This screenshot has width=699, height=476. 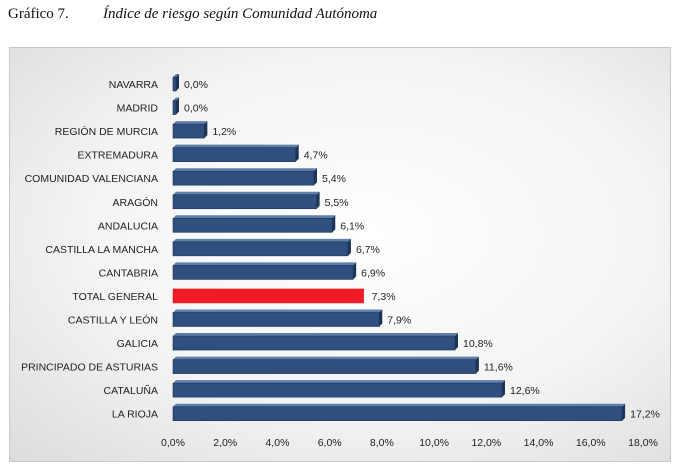 What do you see at coordinates (131, 390) in the screenshot?
I see `category-label: CATALUÑA` at bounding box center [131, 390].